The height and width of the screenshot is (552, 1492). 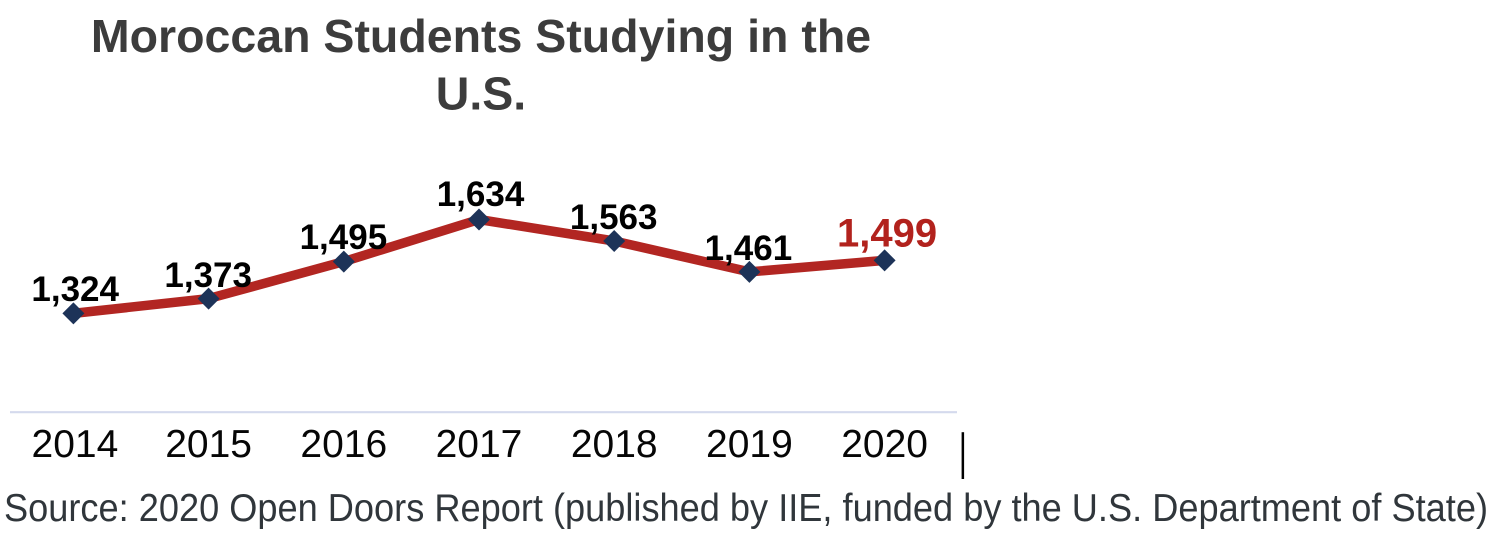 What do you see at coordinates (208, 275) in the screenshot?
I see `svg-text: 1,373` at bounding box center [208, 275].